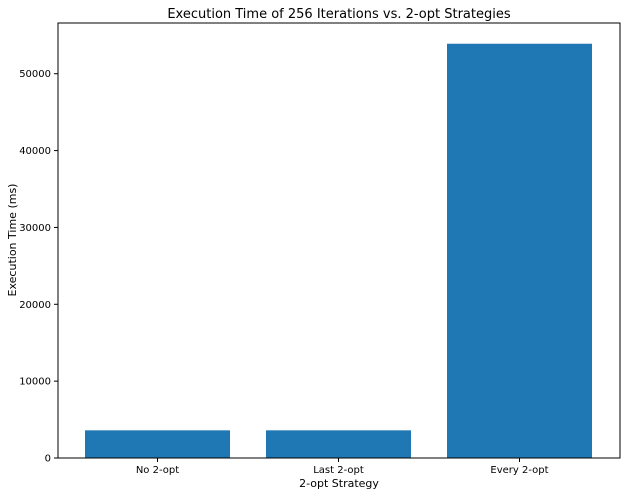  Describe the element at coordinates (35, 382) in the screenshot. I see `y-tick-label: 10000` at that location.